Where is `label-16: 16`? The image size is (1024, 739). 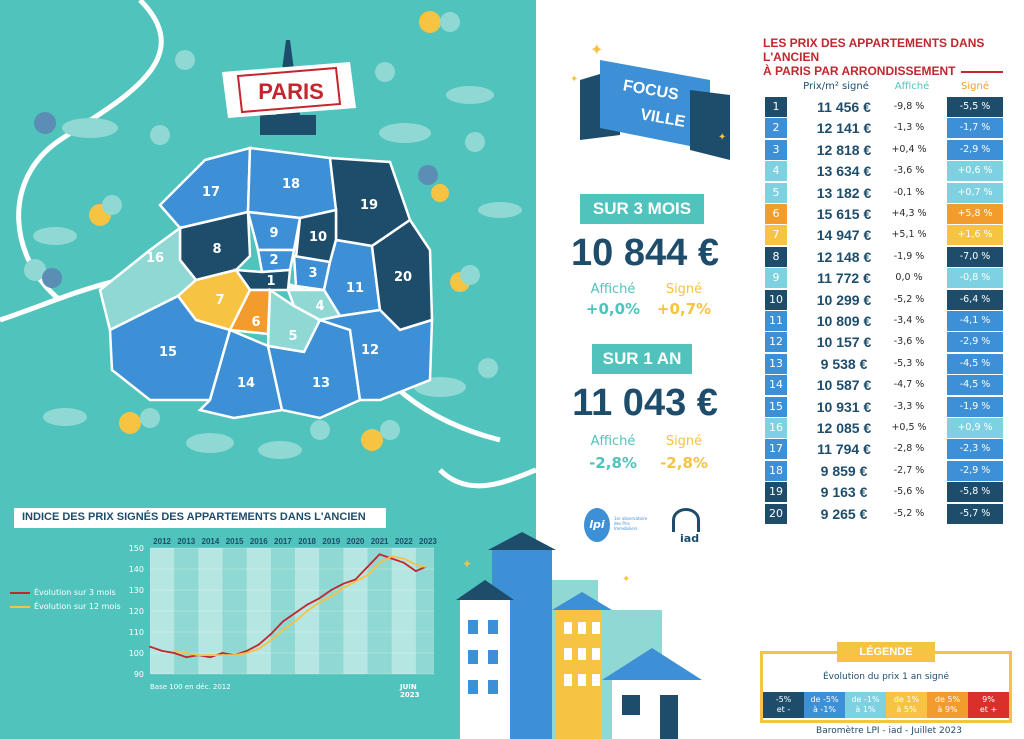 label-16: 16 is located at coordinates (155, 258).